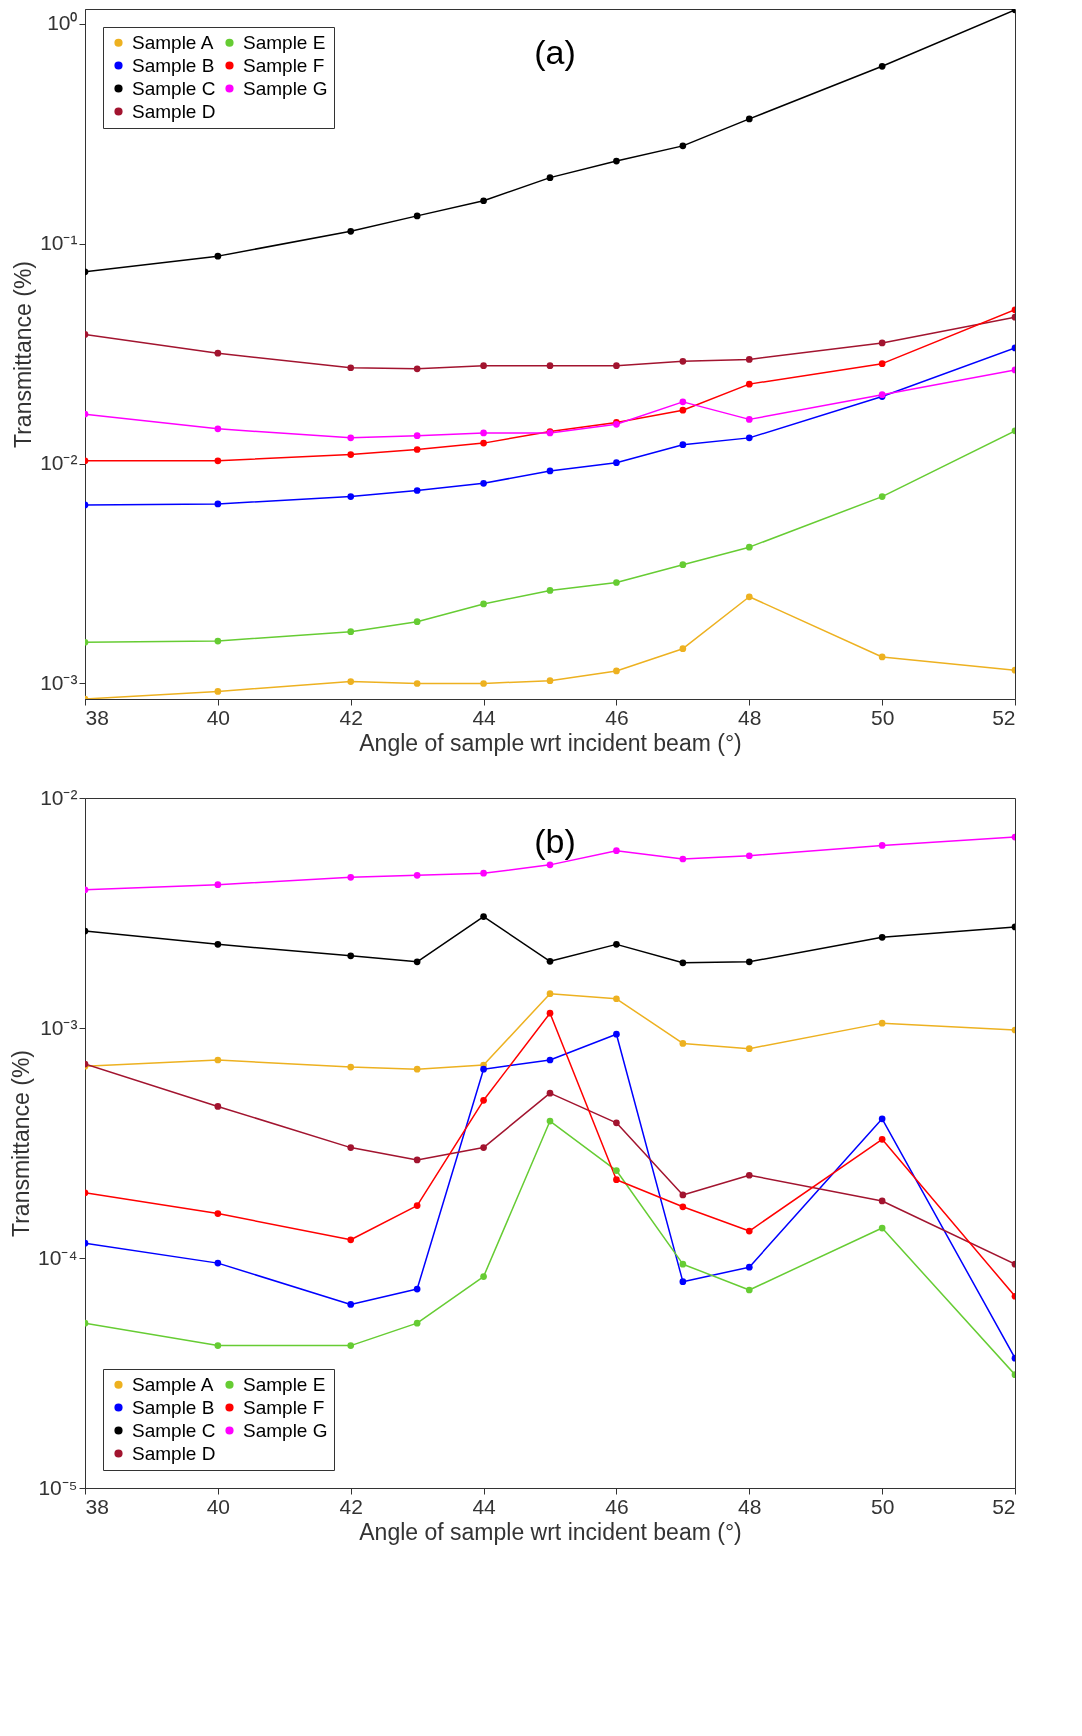  What do you see at coordinates (62, 23) in the screenshot?
I see `y-tick-label: 10⁰` at bounding box center [62, 23].